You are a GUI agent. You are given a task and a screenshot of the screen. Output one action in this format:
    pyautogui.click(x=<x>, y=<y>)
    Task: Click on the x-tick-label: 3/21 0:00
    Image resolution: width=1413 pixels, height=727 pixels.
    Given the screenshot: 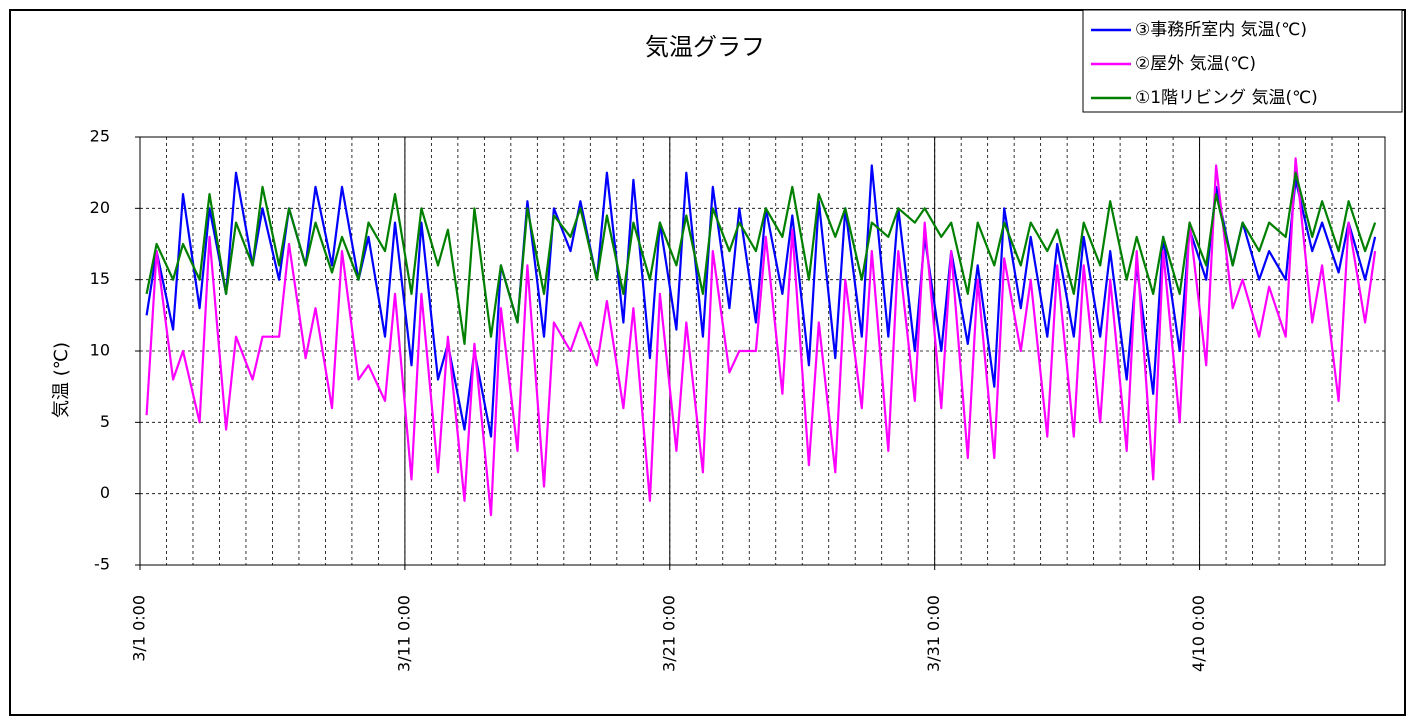 What is the action you would take?
    pyautogui.click(x=668, y=633)
    